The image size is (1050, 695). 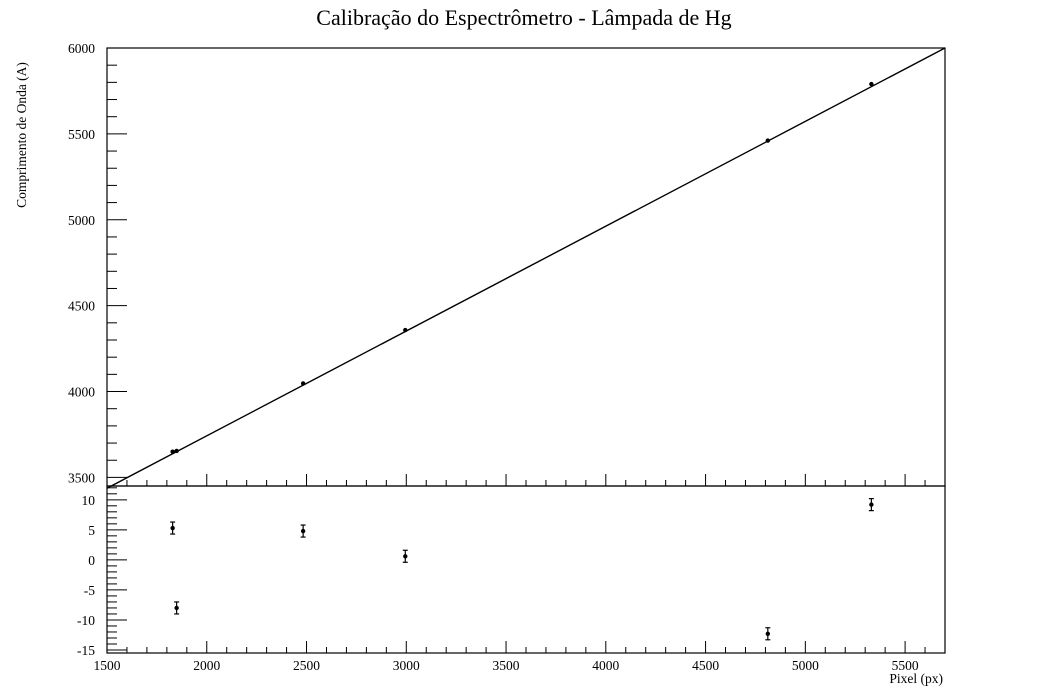 What do you see at coordinates (81, 306) in the screenshot?
I see `y-tick-label: 4500` at bounding box center [81, 306].